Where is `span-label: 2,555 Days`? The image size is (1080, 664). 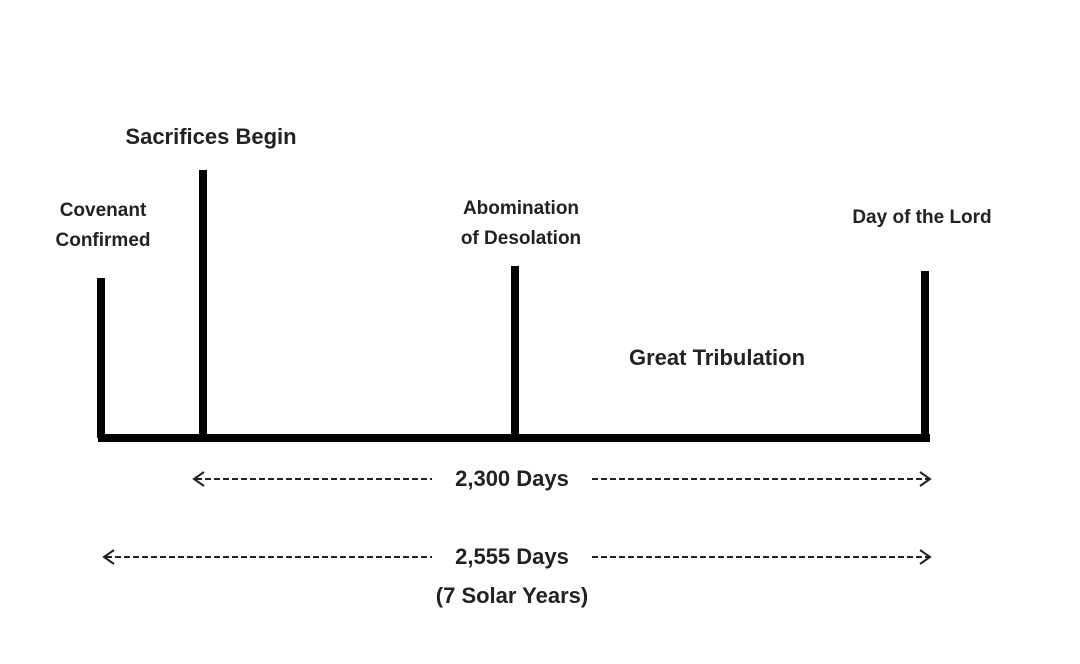 span-label: 2,555 Days is located at coordinates (512, 556).